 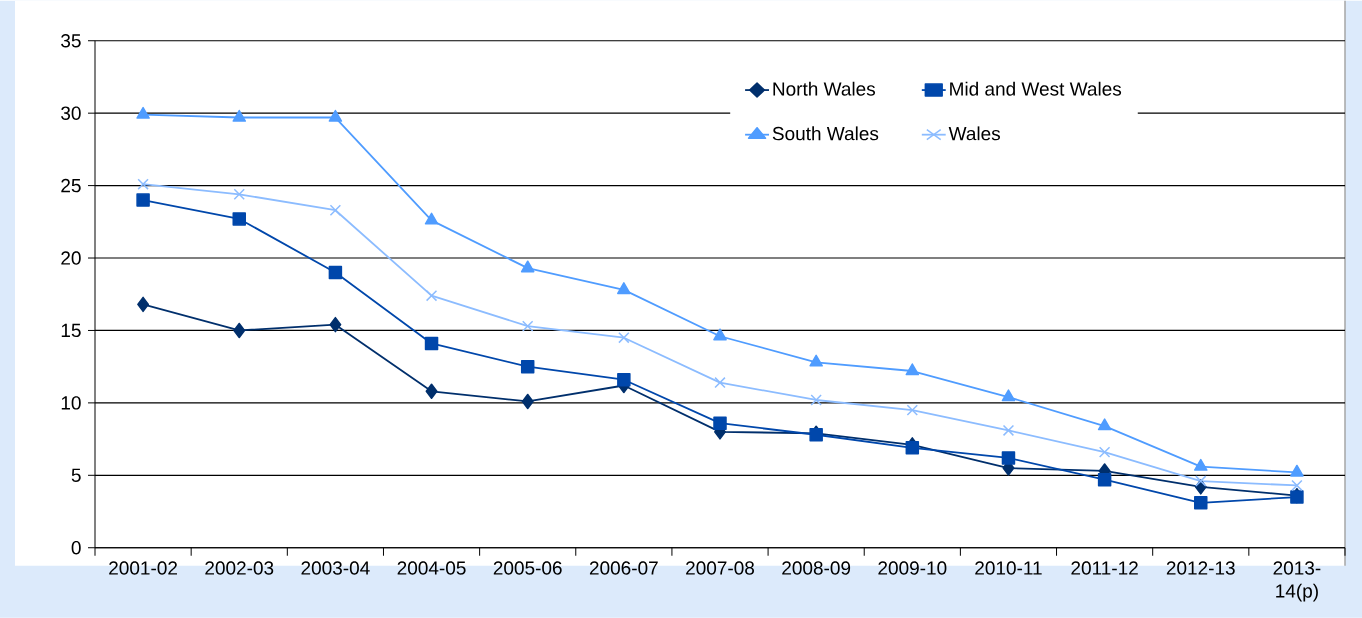 What do you see at coordinates (76, 548) in the screenshot?
I see `y-tick-label: 0` at bounding box center [76, 548].